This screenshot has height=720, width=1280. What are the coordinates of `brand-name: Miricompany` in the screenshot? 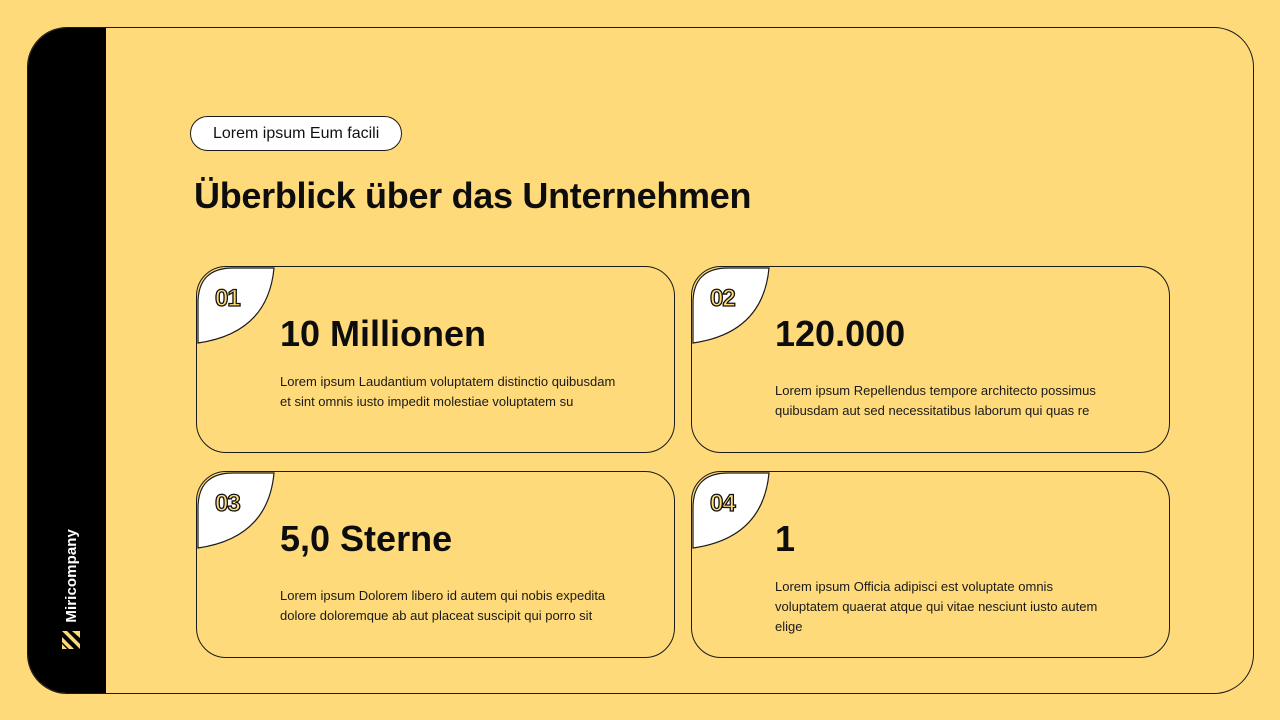 It's located at (71, 576).